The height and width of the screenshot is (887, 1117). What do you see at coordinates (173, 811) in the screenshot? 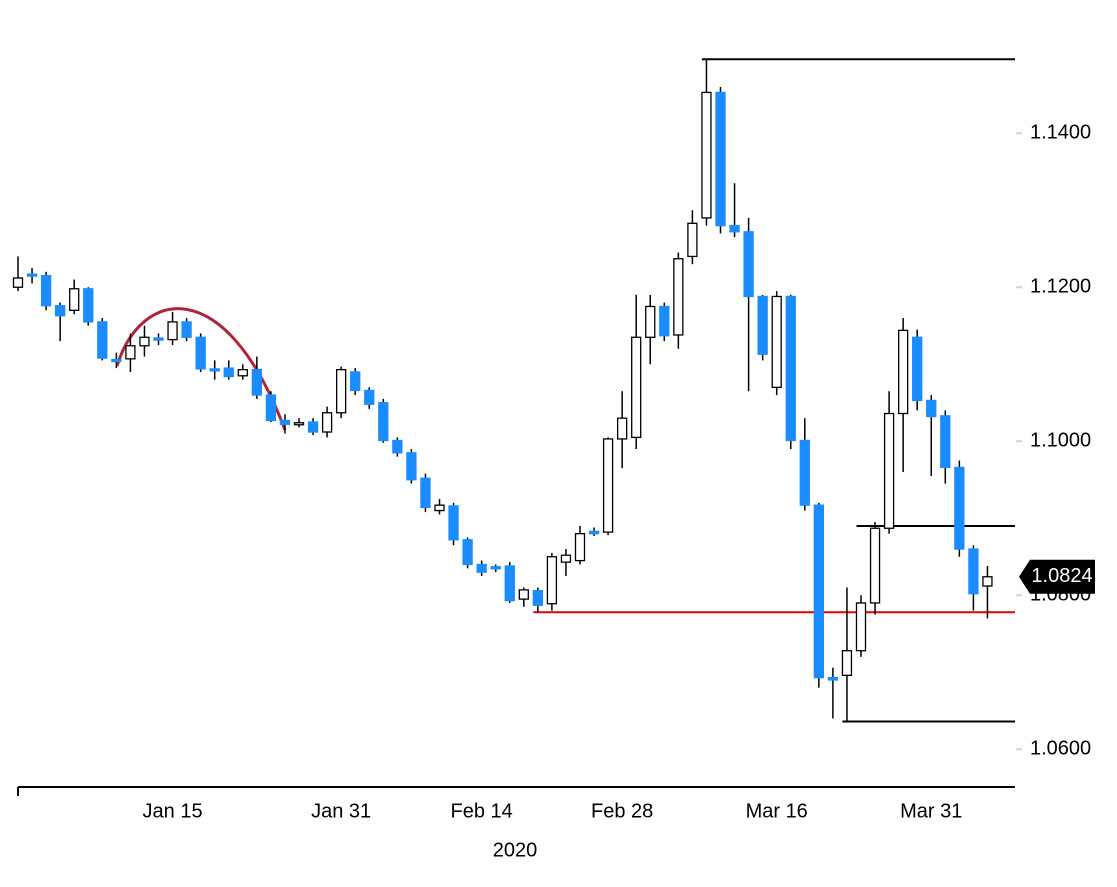
I see `x-tick-label: Jan 15` at bounding box center [173, 811].